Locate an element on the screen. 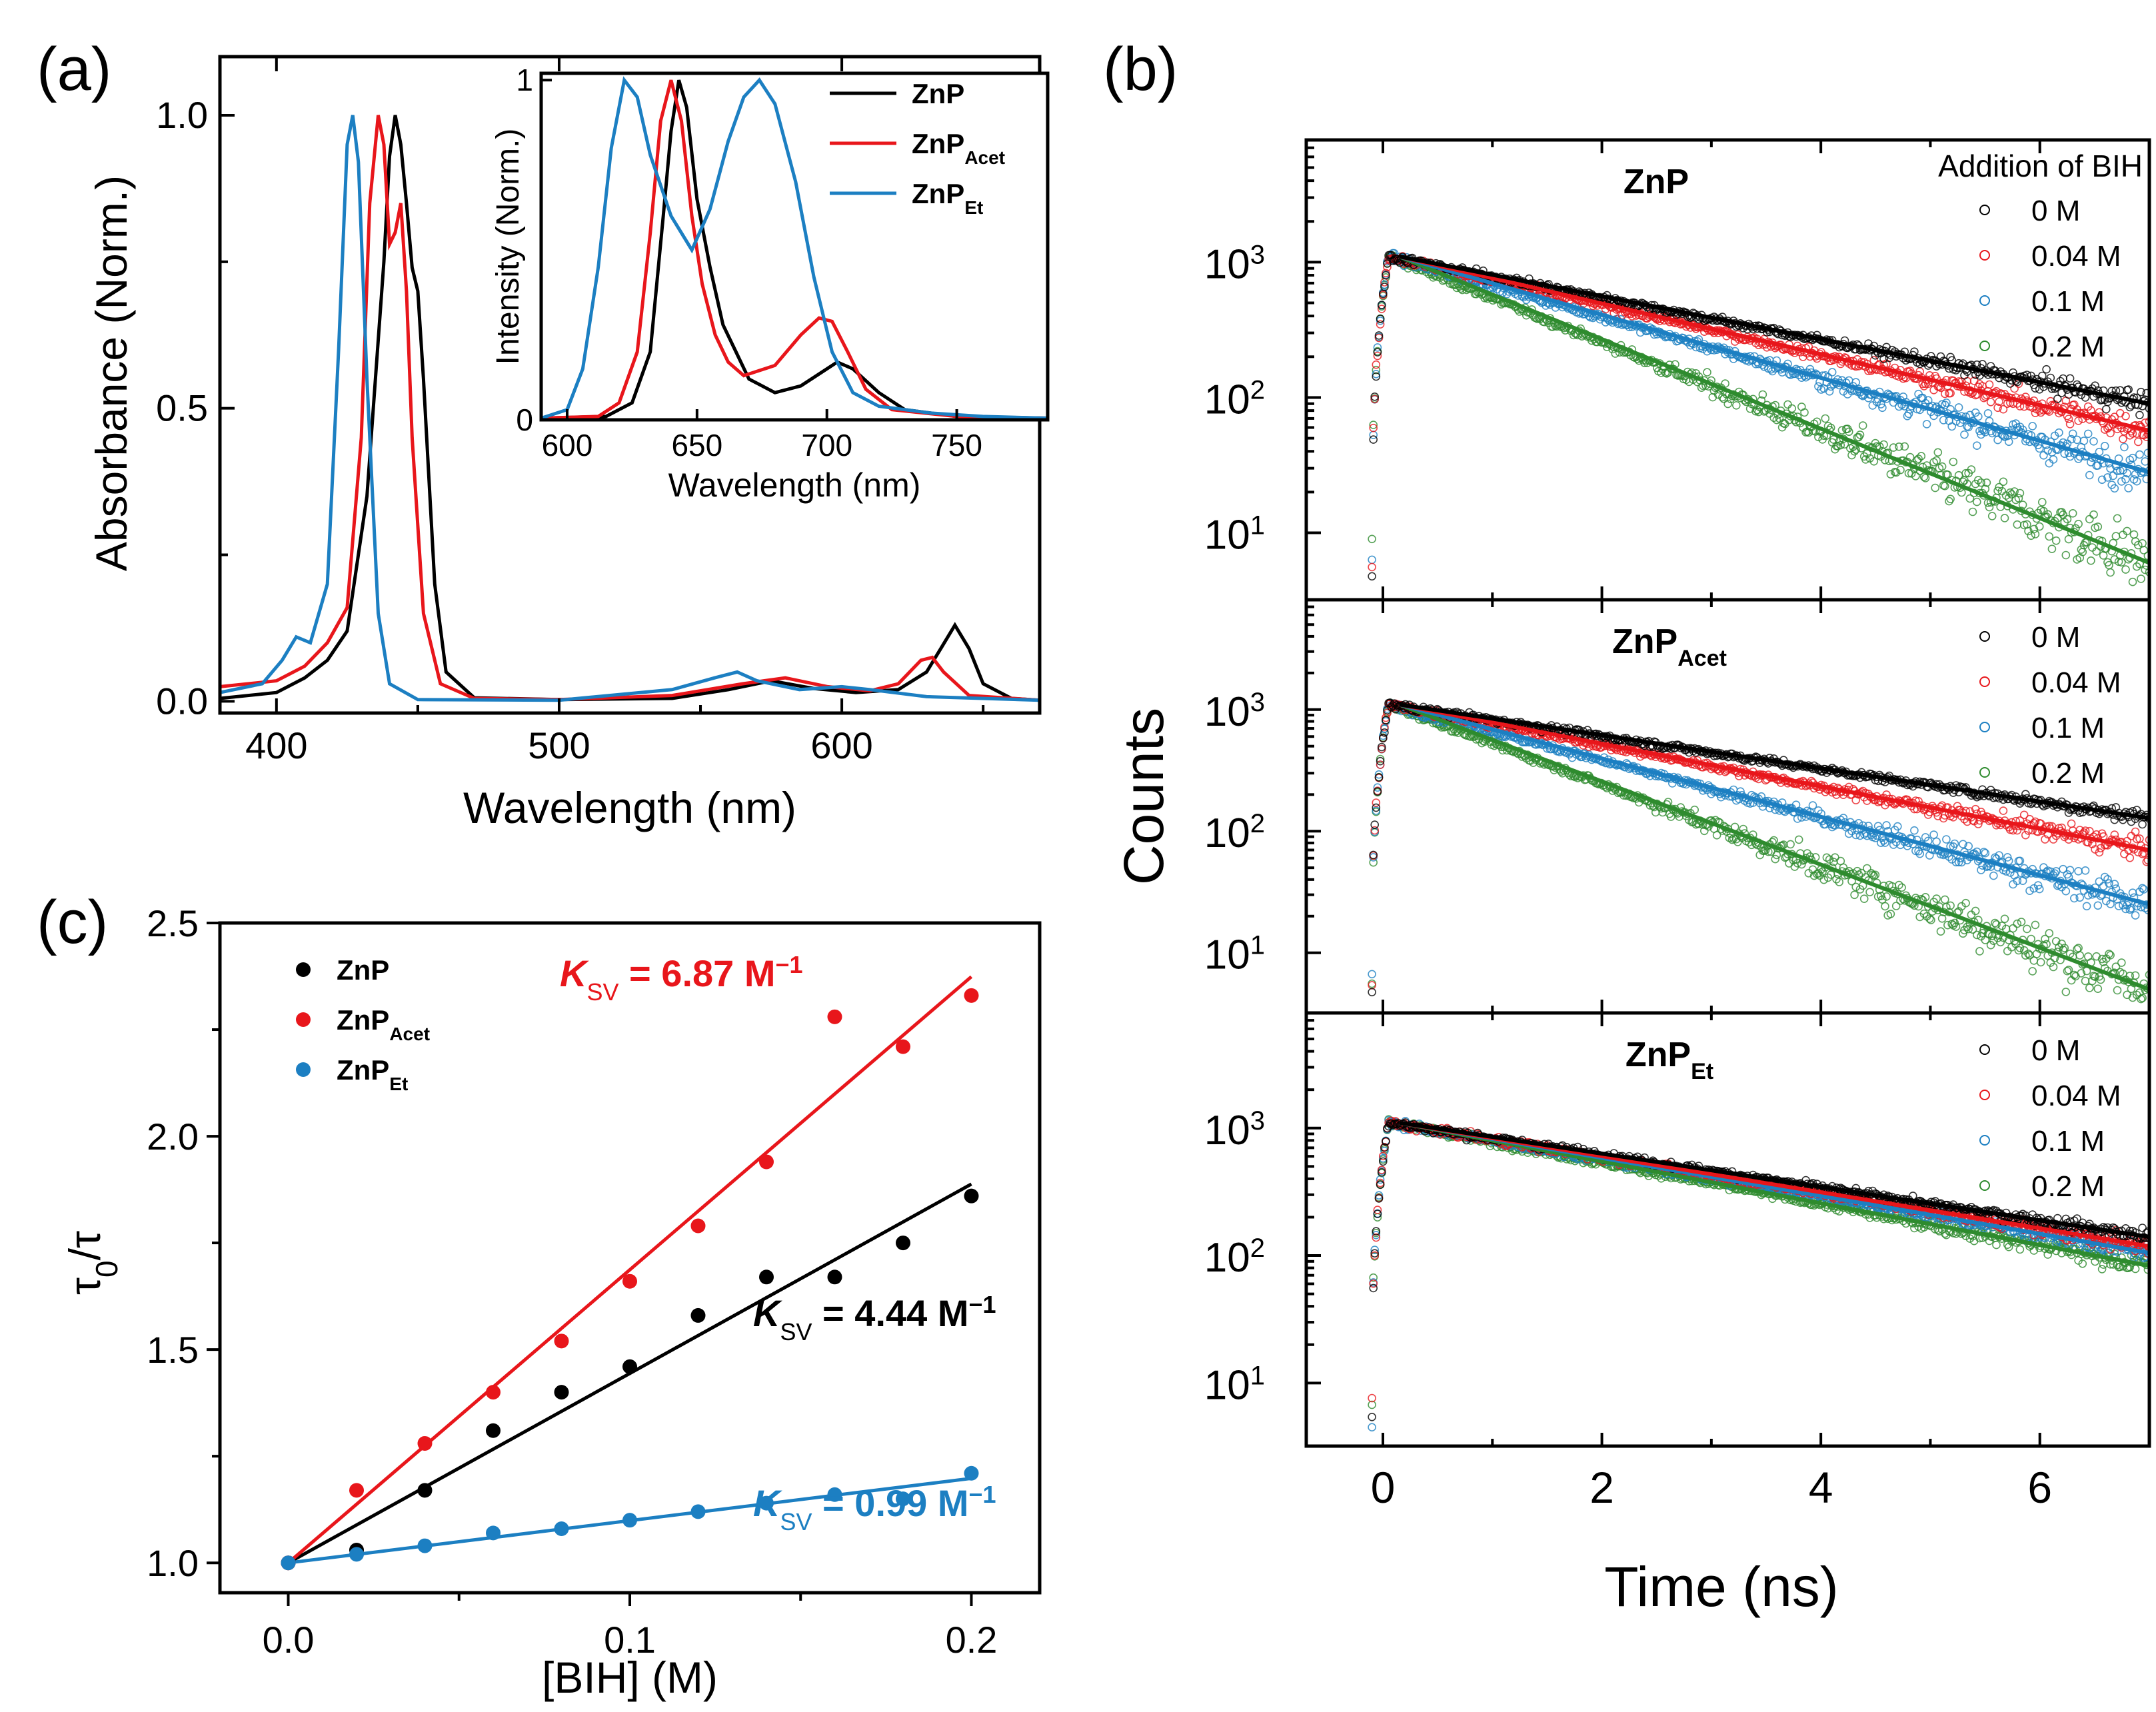  fit-line-02M is located at coordinates (1773, 410).